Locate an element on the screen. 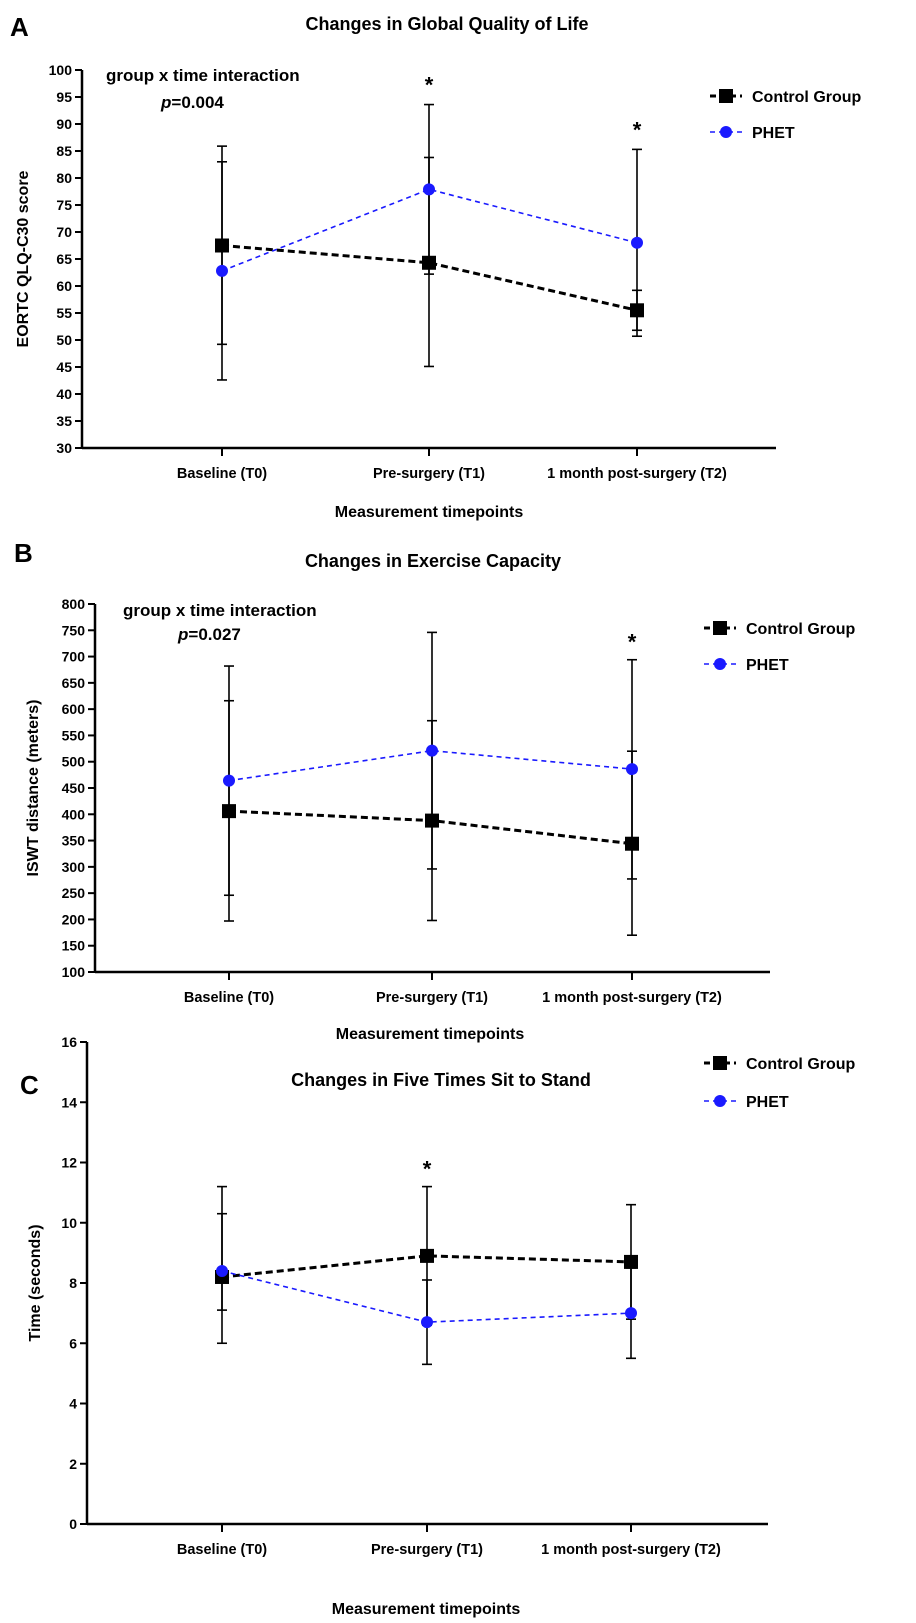 The width and height of the screenshot is (916, 1623). y-tick-label: 550 is located at coordinates (74, 735).